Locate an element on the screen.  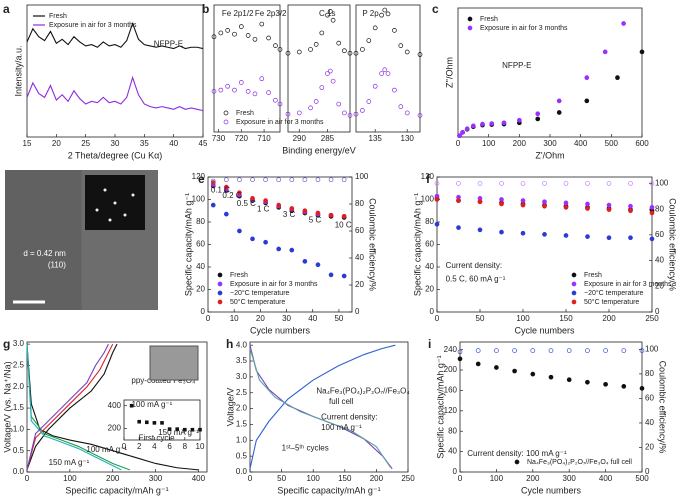
legend-label: 50°C temperature is located at coordinates (611, 302).